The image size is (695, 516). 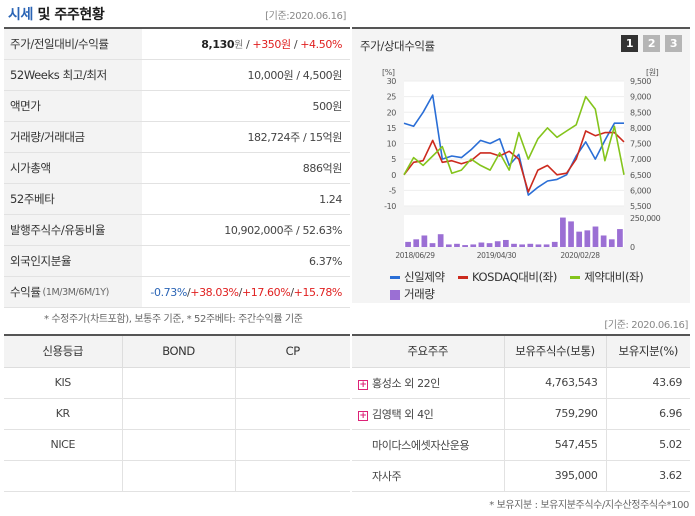 I want to click on quote-value: 8,130원 / +350원 / +4.50%, so click(x=271, y=44).